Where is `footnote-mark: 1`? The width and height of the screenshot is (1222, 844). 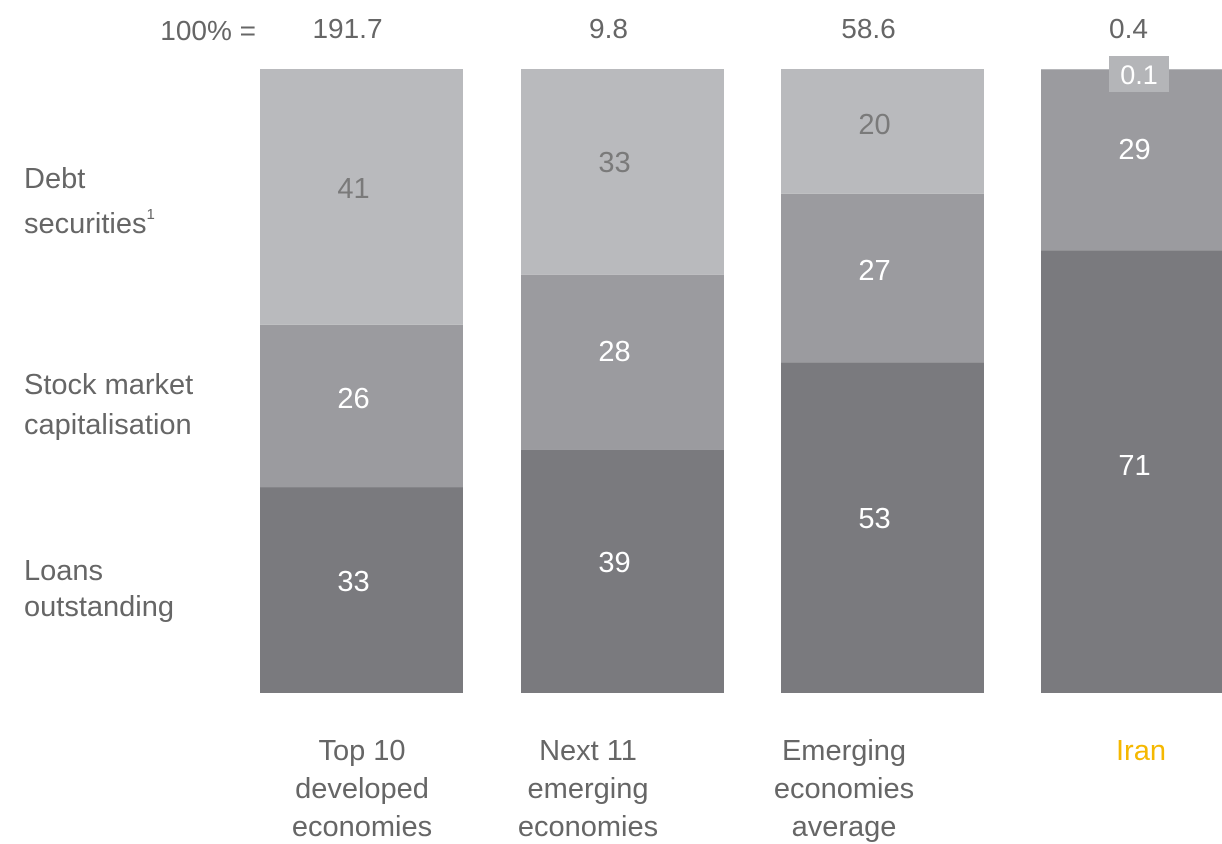 footnote-mark: 1 is located at coordinates (151, 214).